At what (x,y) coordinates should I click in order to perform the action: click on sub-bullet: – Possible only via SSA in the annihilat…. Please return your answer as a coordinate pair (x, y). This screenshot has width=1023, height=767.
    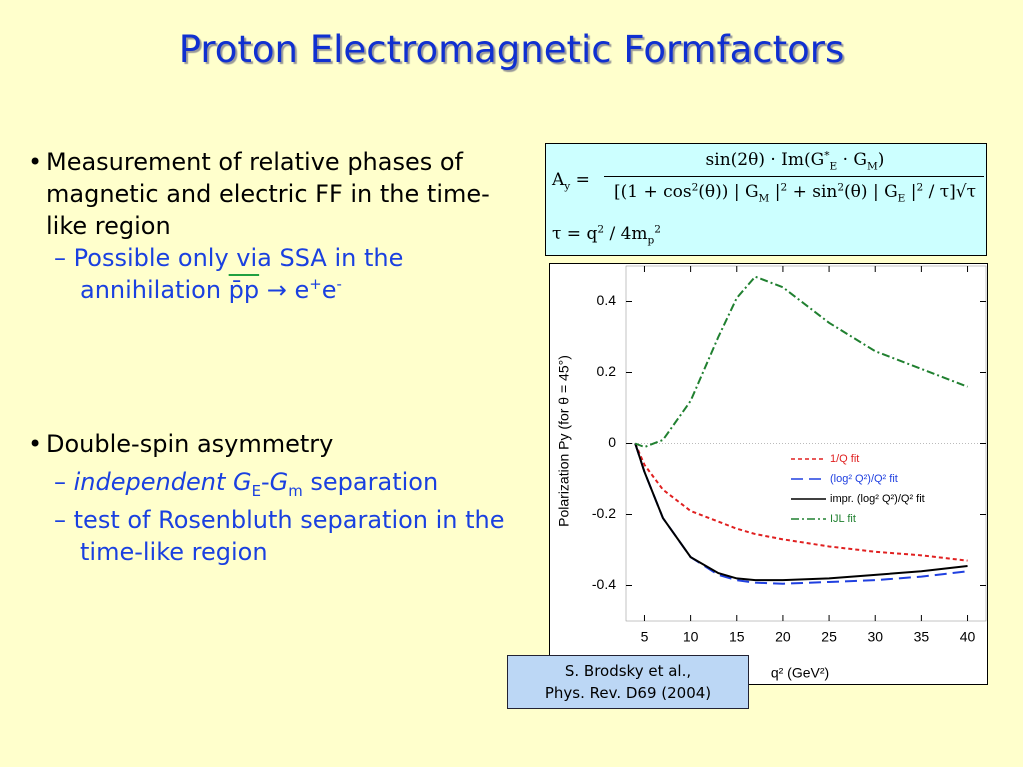
    Looking at the image, I should click on (229, 274).